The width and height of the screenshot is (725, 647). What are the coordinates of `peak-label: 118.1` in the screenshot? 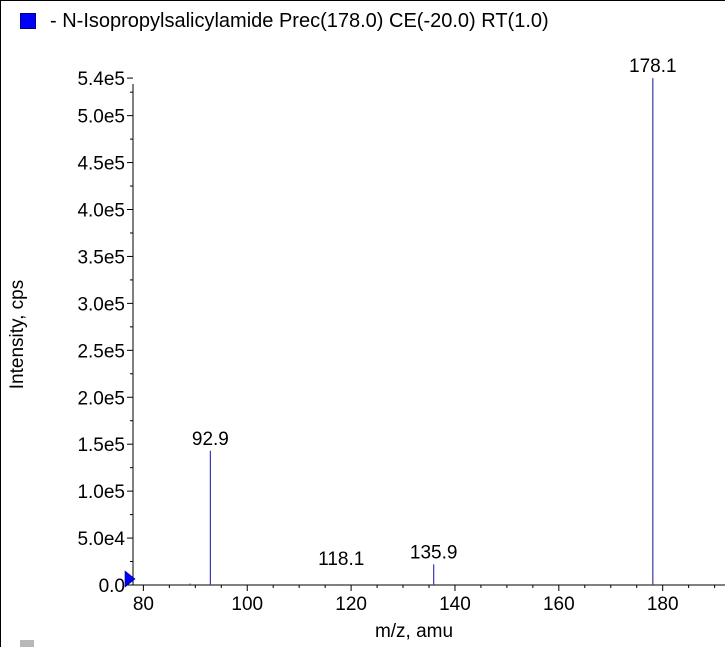 It's located at (341, 559).